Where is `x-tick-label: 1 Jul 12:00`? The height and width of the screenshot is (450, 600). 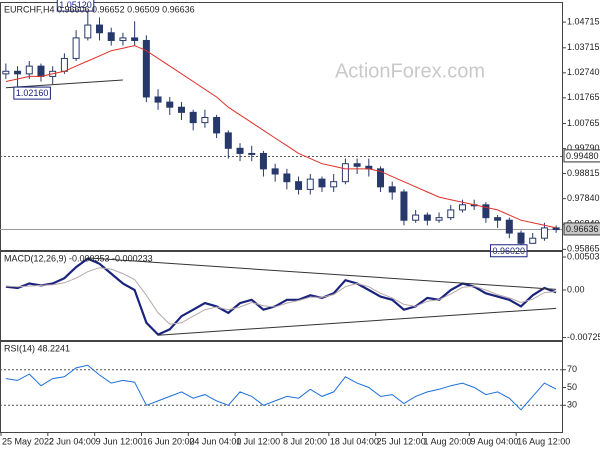 x-tick-label: 1 Jul 12:00 is located at coordinates (258, 441).